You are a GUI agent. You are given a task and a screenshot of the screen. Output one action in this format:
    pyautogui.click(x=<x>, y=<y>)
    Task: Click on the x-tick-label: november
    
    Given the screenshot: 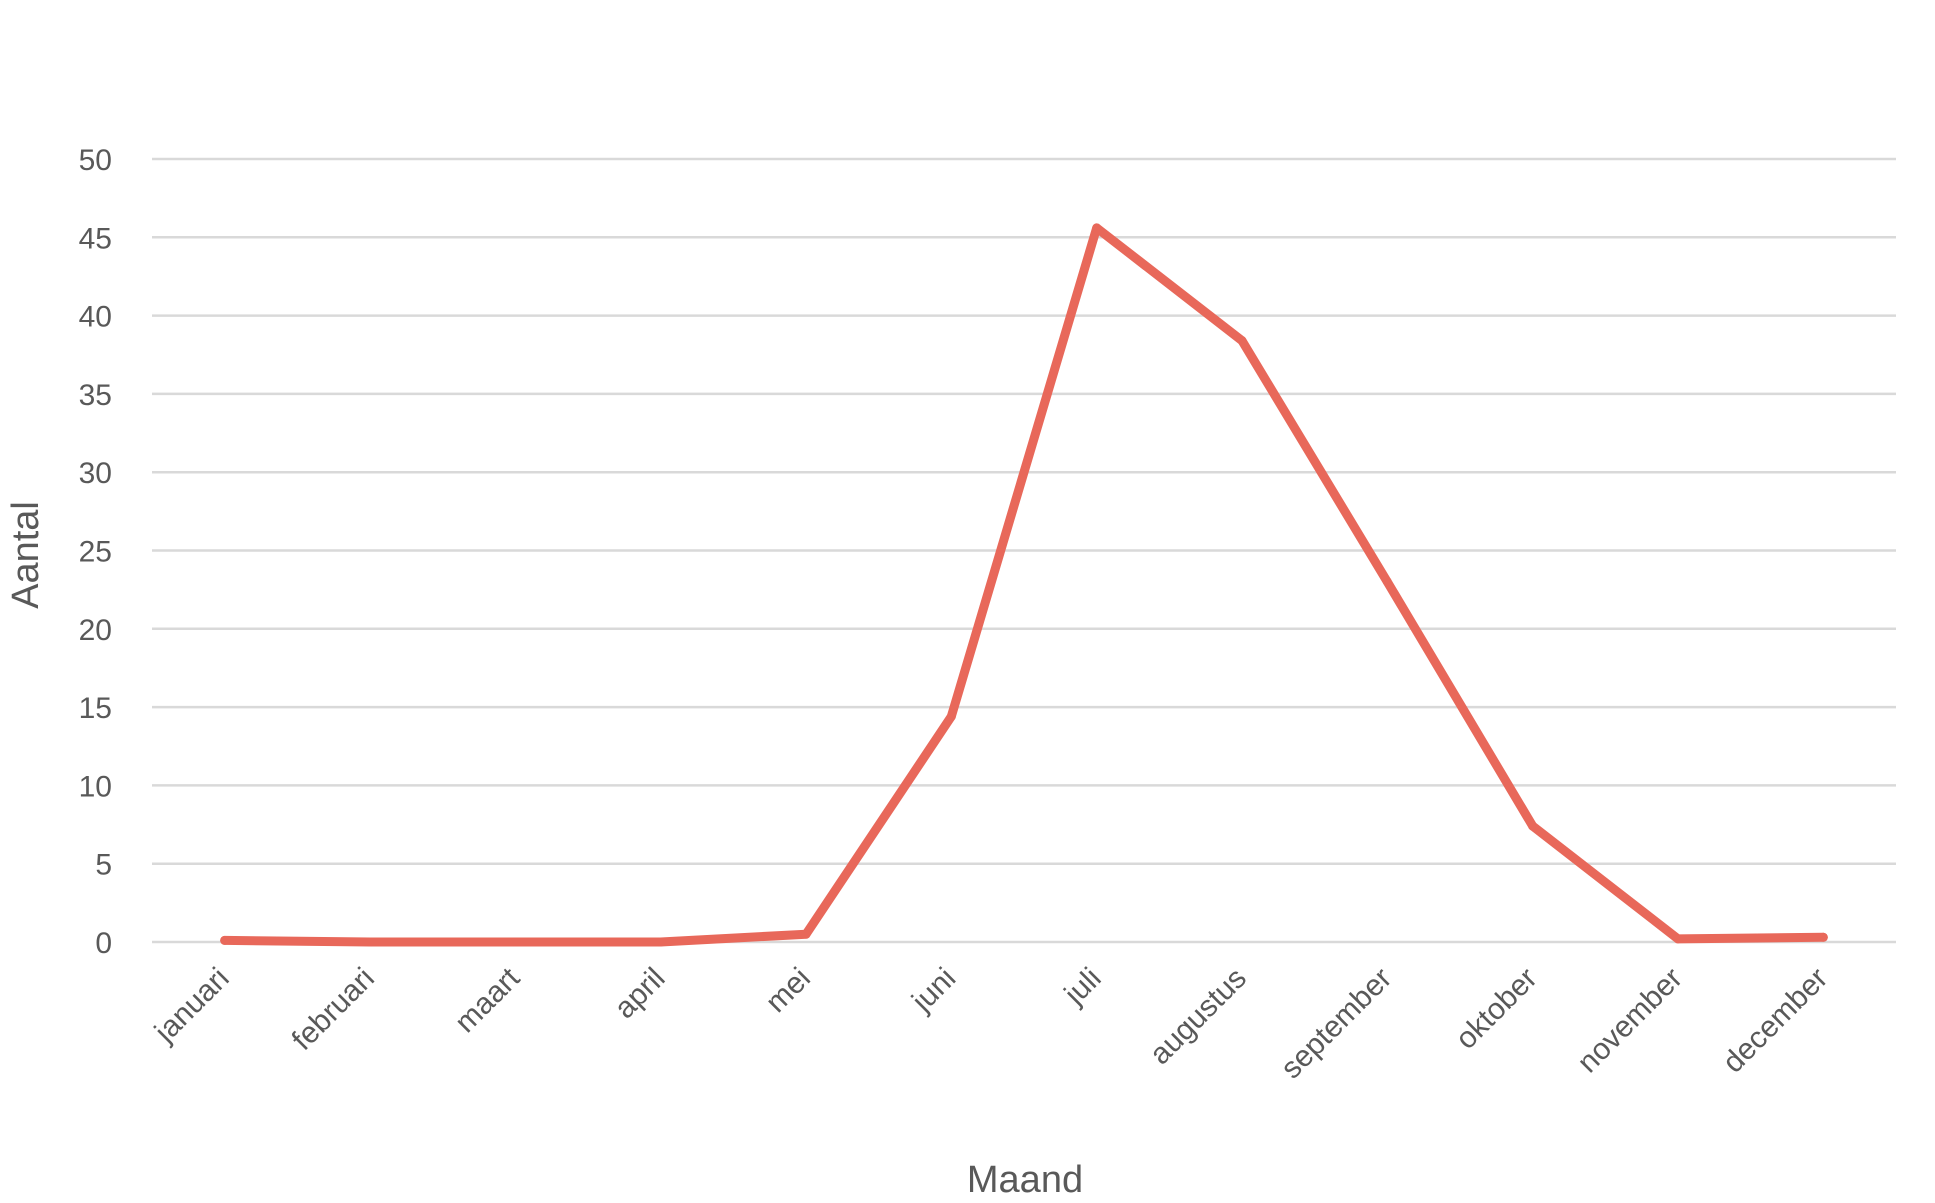 What is the action you would take?
    pyautogui.click(x=1630, y=1021)
    